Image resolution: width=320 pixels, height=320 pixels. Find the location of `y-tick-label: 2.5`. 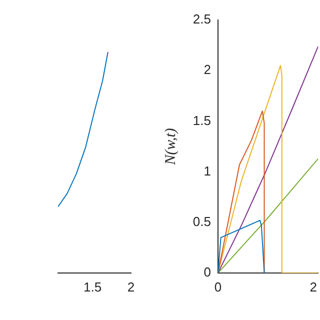

y-tick-label: 2.5 is located at coordinates (201, 19).